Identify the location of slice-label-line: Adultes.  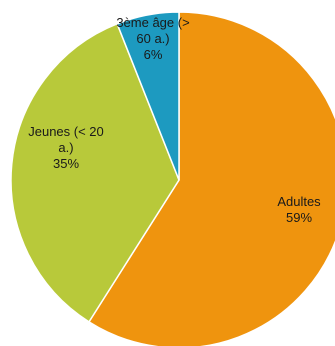
(299, 201).